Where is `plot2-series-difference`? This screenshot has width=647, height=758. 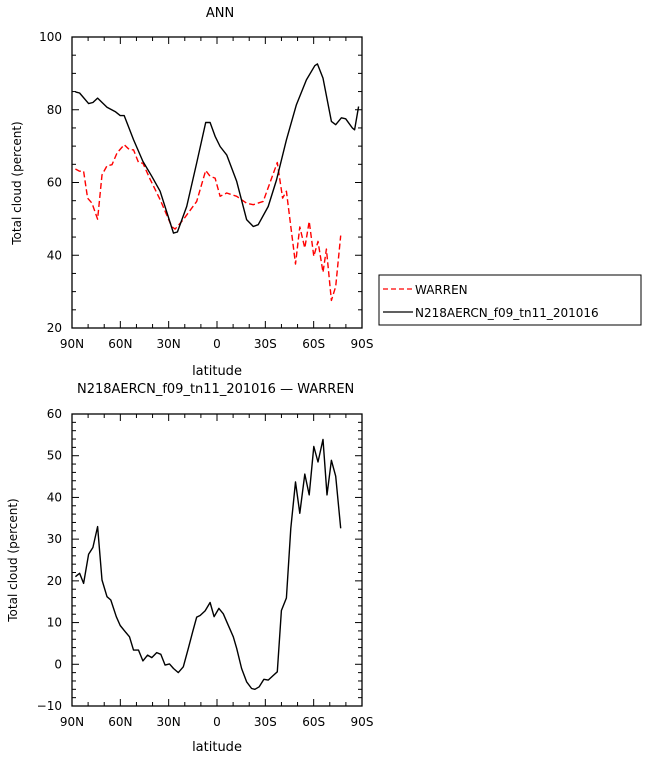 plot2-series-difference is located at coordinates (208, 564).